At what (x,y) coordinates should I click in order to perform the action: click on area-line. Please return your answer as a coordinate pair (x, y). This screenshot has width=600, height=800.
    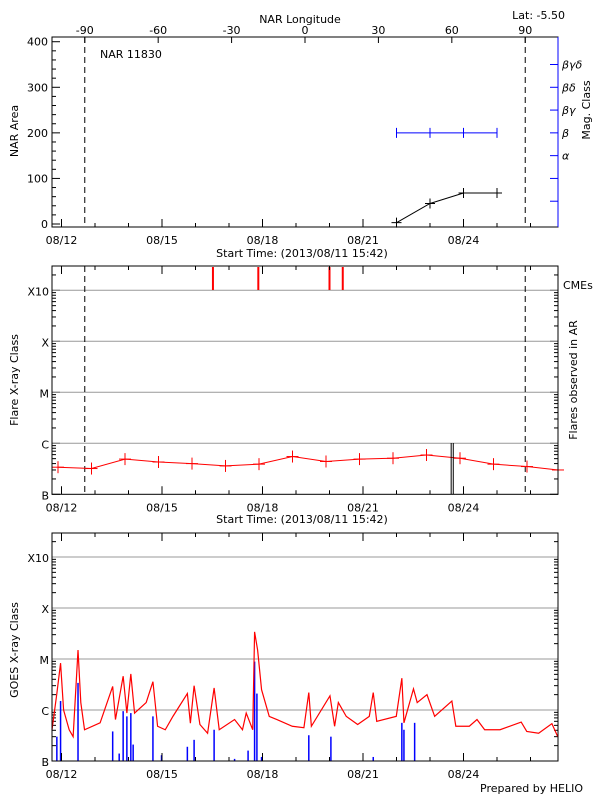
    Looking at the image, I should click on (446, 208).